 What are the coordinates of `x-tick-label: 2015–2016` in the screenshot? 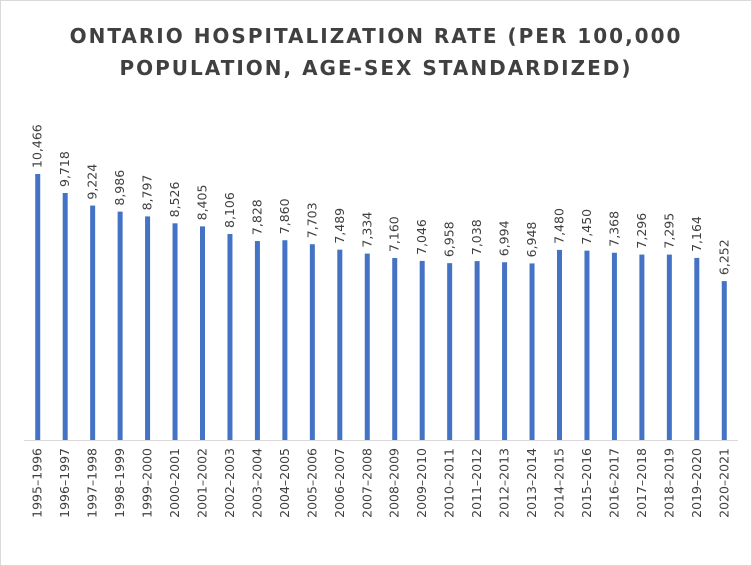 It's located at (586, 483).